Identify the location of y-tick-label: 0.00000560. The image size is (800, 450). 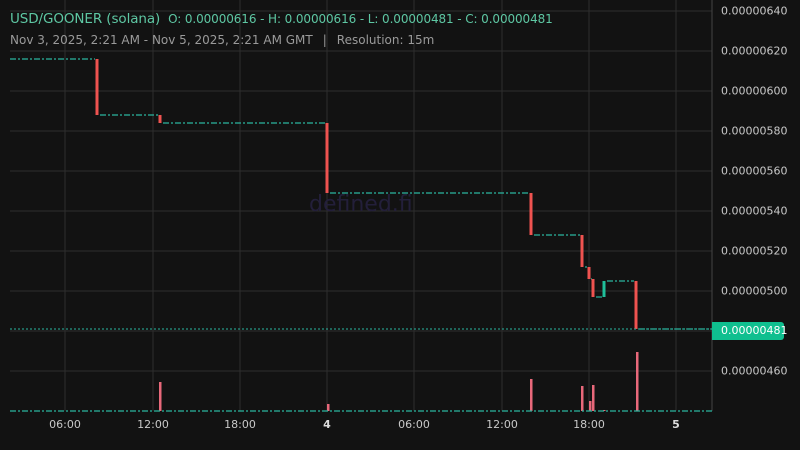
(754, 171).